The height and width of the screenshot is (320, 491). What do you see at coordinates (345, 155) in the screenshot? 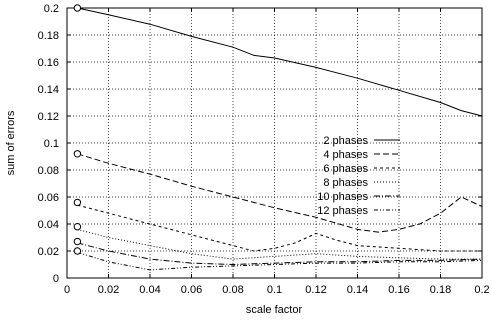
I see `legend-label: 4 phases` at bounding box center [345, 155].